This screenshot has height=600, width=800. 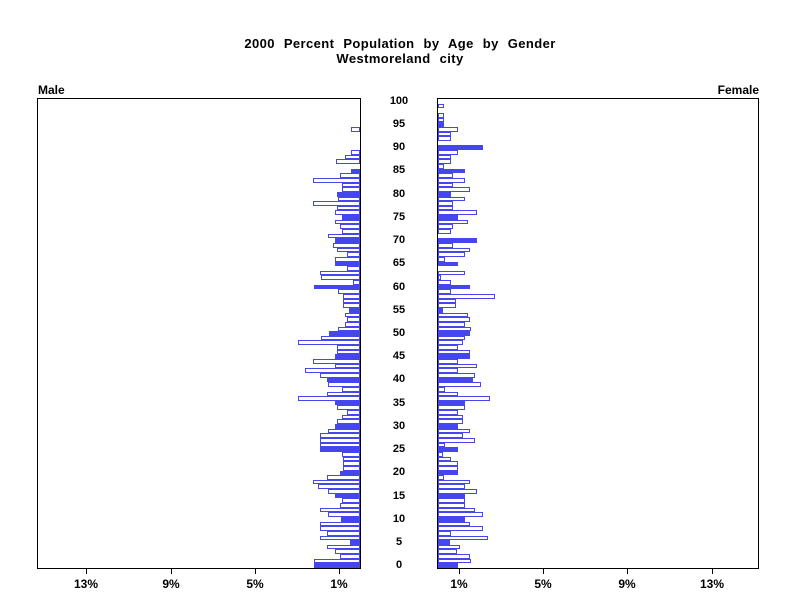 I want to click on female-percent-tick-1%, so click(x=459, y=571).